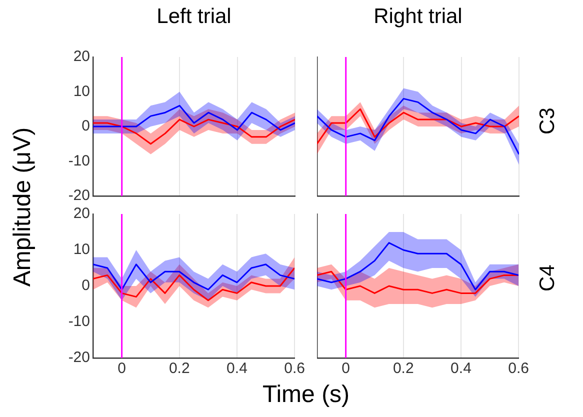 The height and width of the screenshot is (417, 583). Describe the element at coordinates (418, 17) in the screenshot. I see `chart-title: Right trial` at that location.